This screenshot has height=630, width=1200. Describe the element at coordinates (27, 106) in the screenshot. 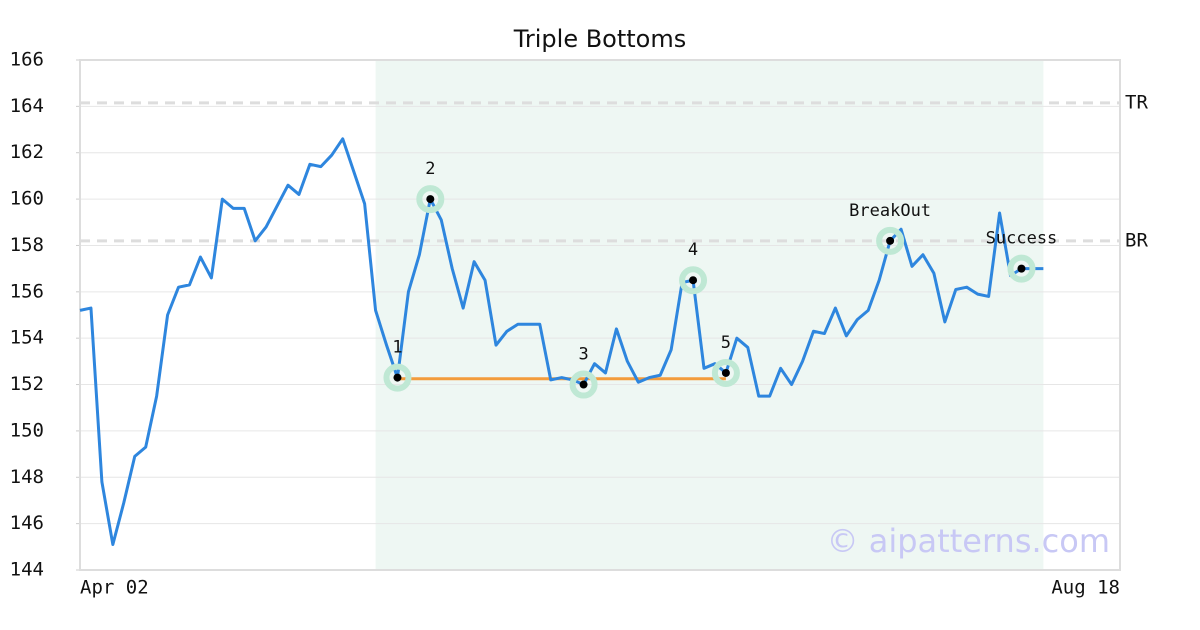

I see `y-tick-label: 164` at that location.